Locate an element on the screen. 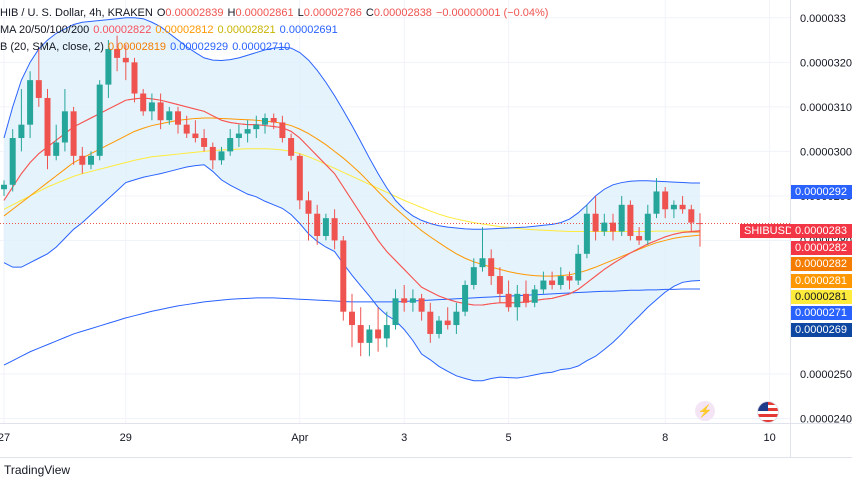  legend-ma20-value: 0.00002822 is located at coordinates (122, 30).